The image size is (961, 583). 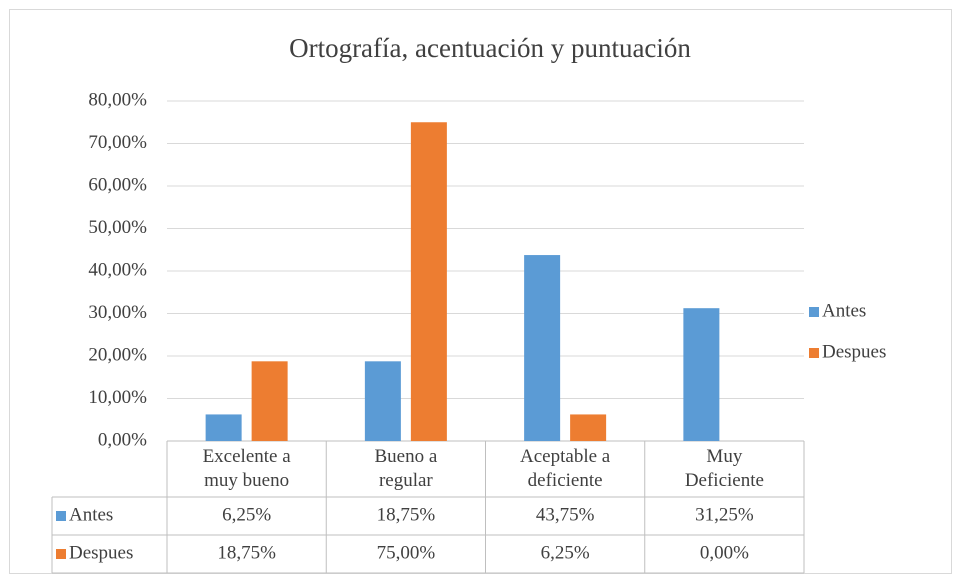 What do you see at coordinates (117, 397) in the screenshot?
I see `y-tick-label: 10,00%` at bounding box center [117, 397].